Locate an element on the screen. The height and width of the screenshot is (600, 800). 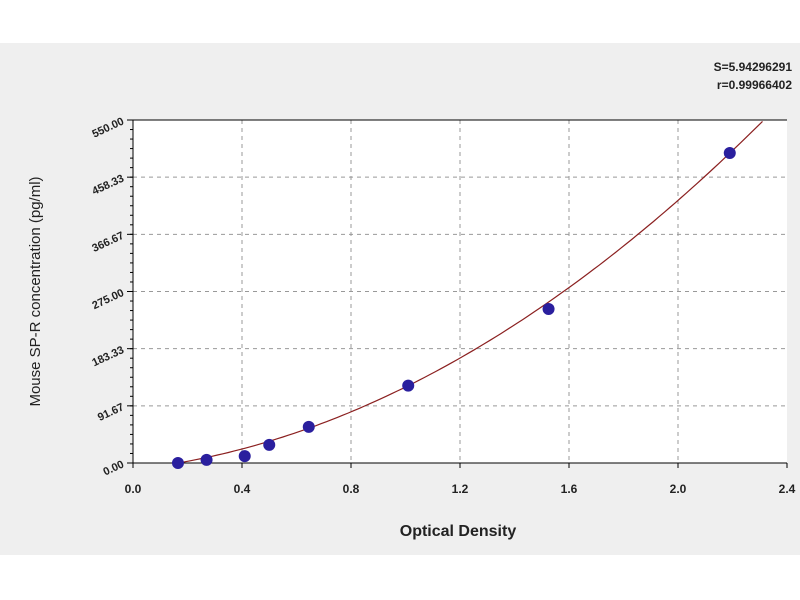
y-tick-label: 183.33 is located at coordinates (108, 356).